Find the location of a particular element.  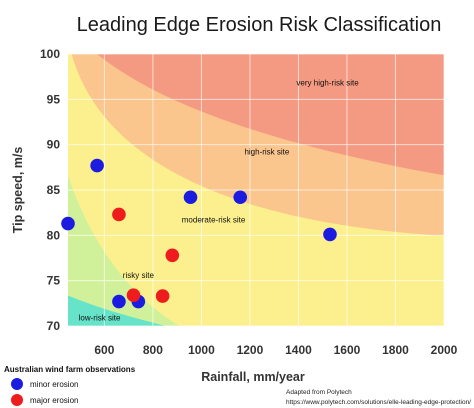

y-tick-label: 85 is located at coordinates (54, 190).